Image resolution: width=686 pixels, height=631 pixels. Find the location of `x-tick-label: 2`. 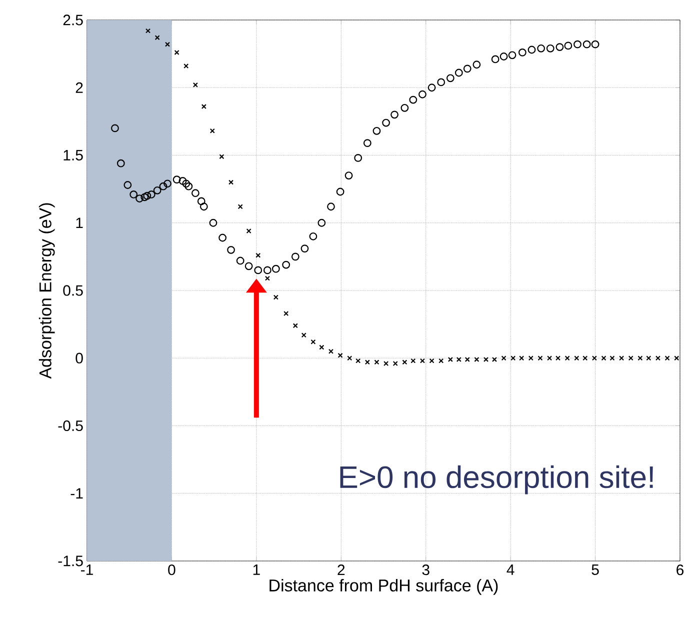

x-tick-label: 2 is located at coordinates (341, 569).